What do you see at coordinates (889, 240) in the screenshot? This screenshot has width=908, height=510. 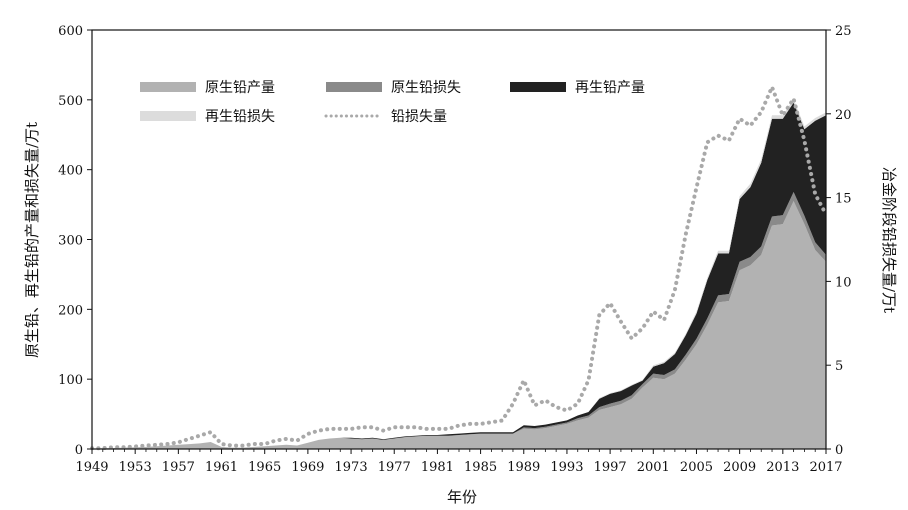 I see `y-axis-right-title: 冶金阶段铅损失量/万t` at bounding box center [889, 240].